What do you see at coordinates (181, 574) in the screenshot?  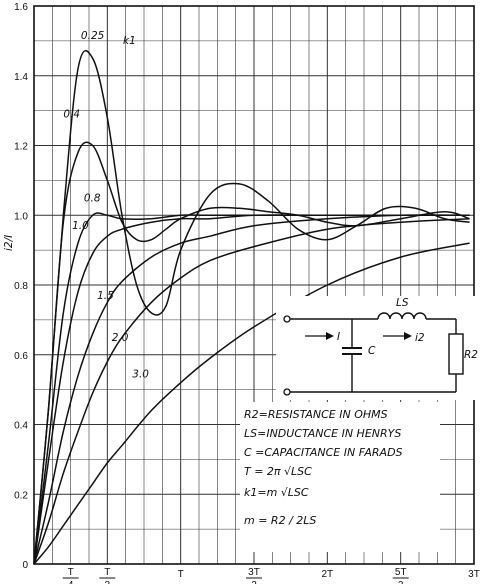 I see `x-tick-label: T` at bounding box center [181, 574].